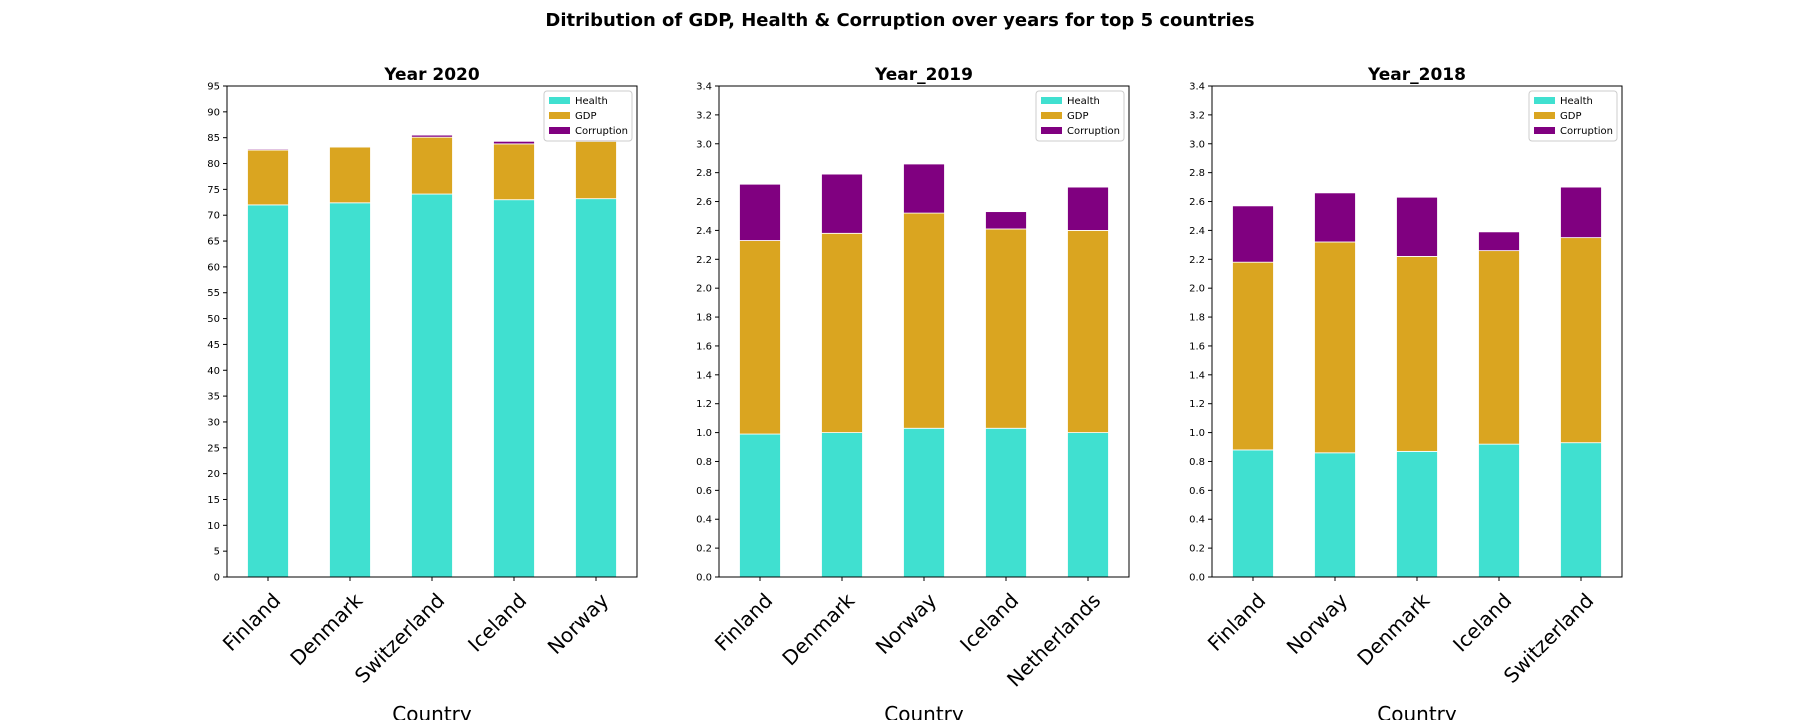  Describe the element at coordinates (704, 520) in the screenshot. I see `y-tick-label: 0.4` at that location.